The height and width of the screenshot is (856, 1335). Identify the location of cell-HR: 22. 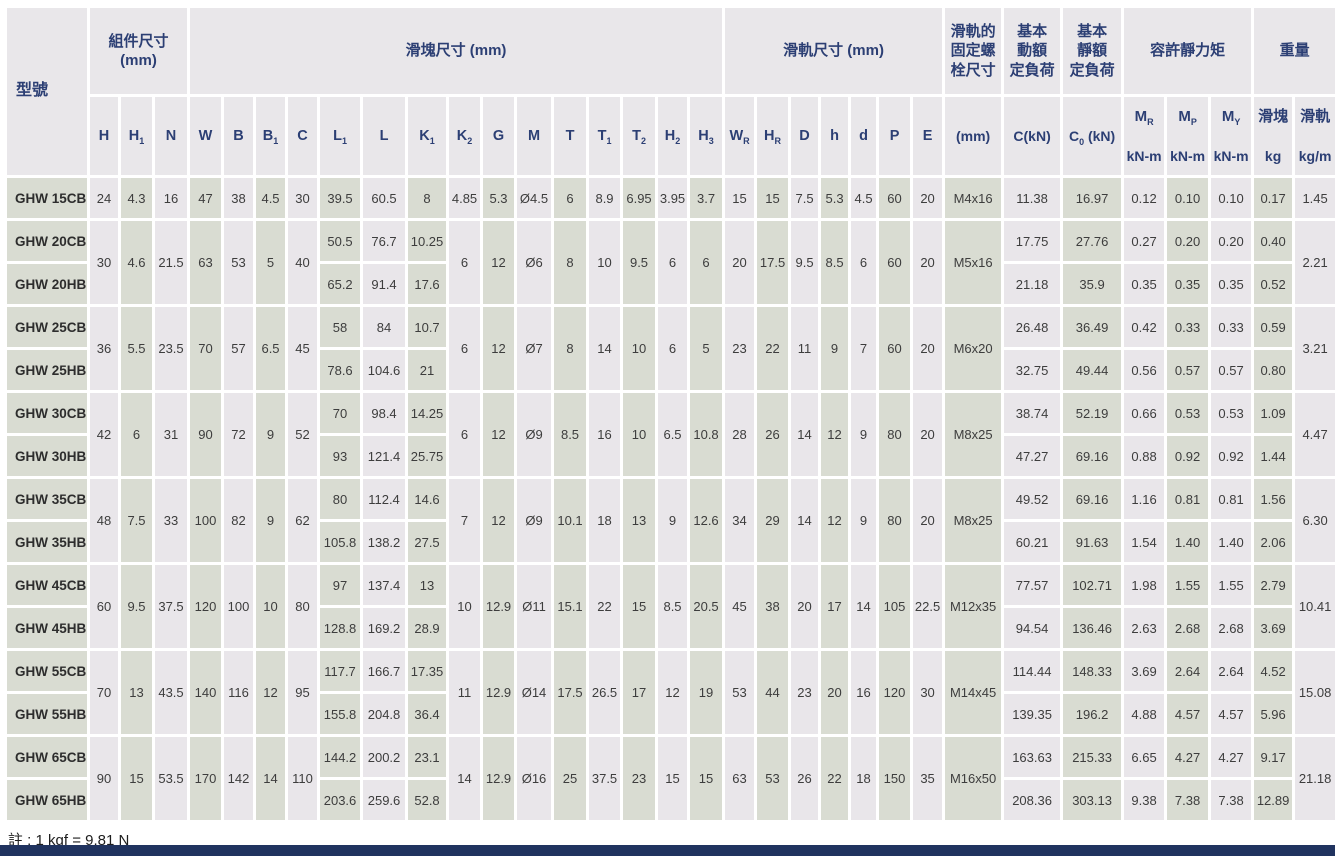
(773, 348).